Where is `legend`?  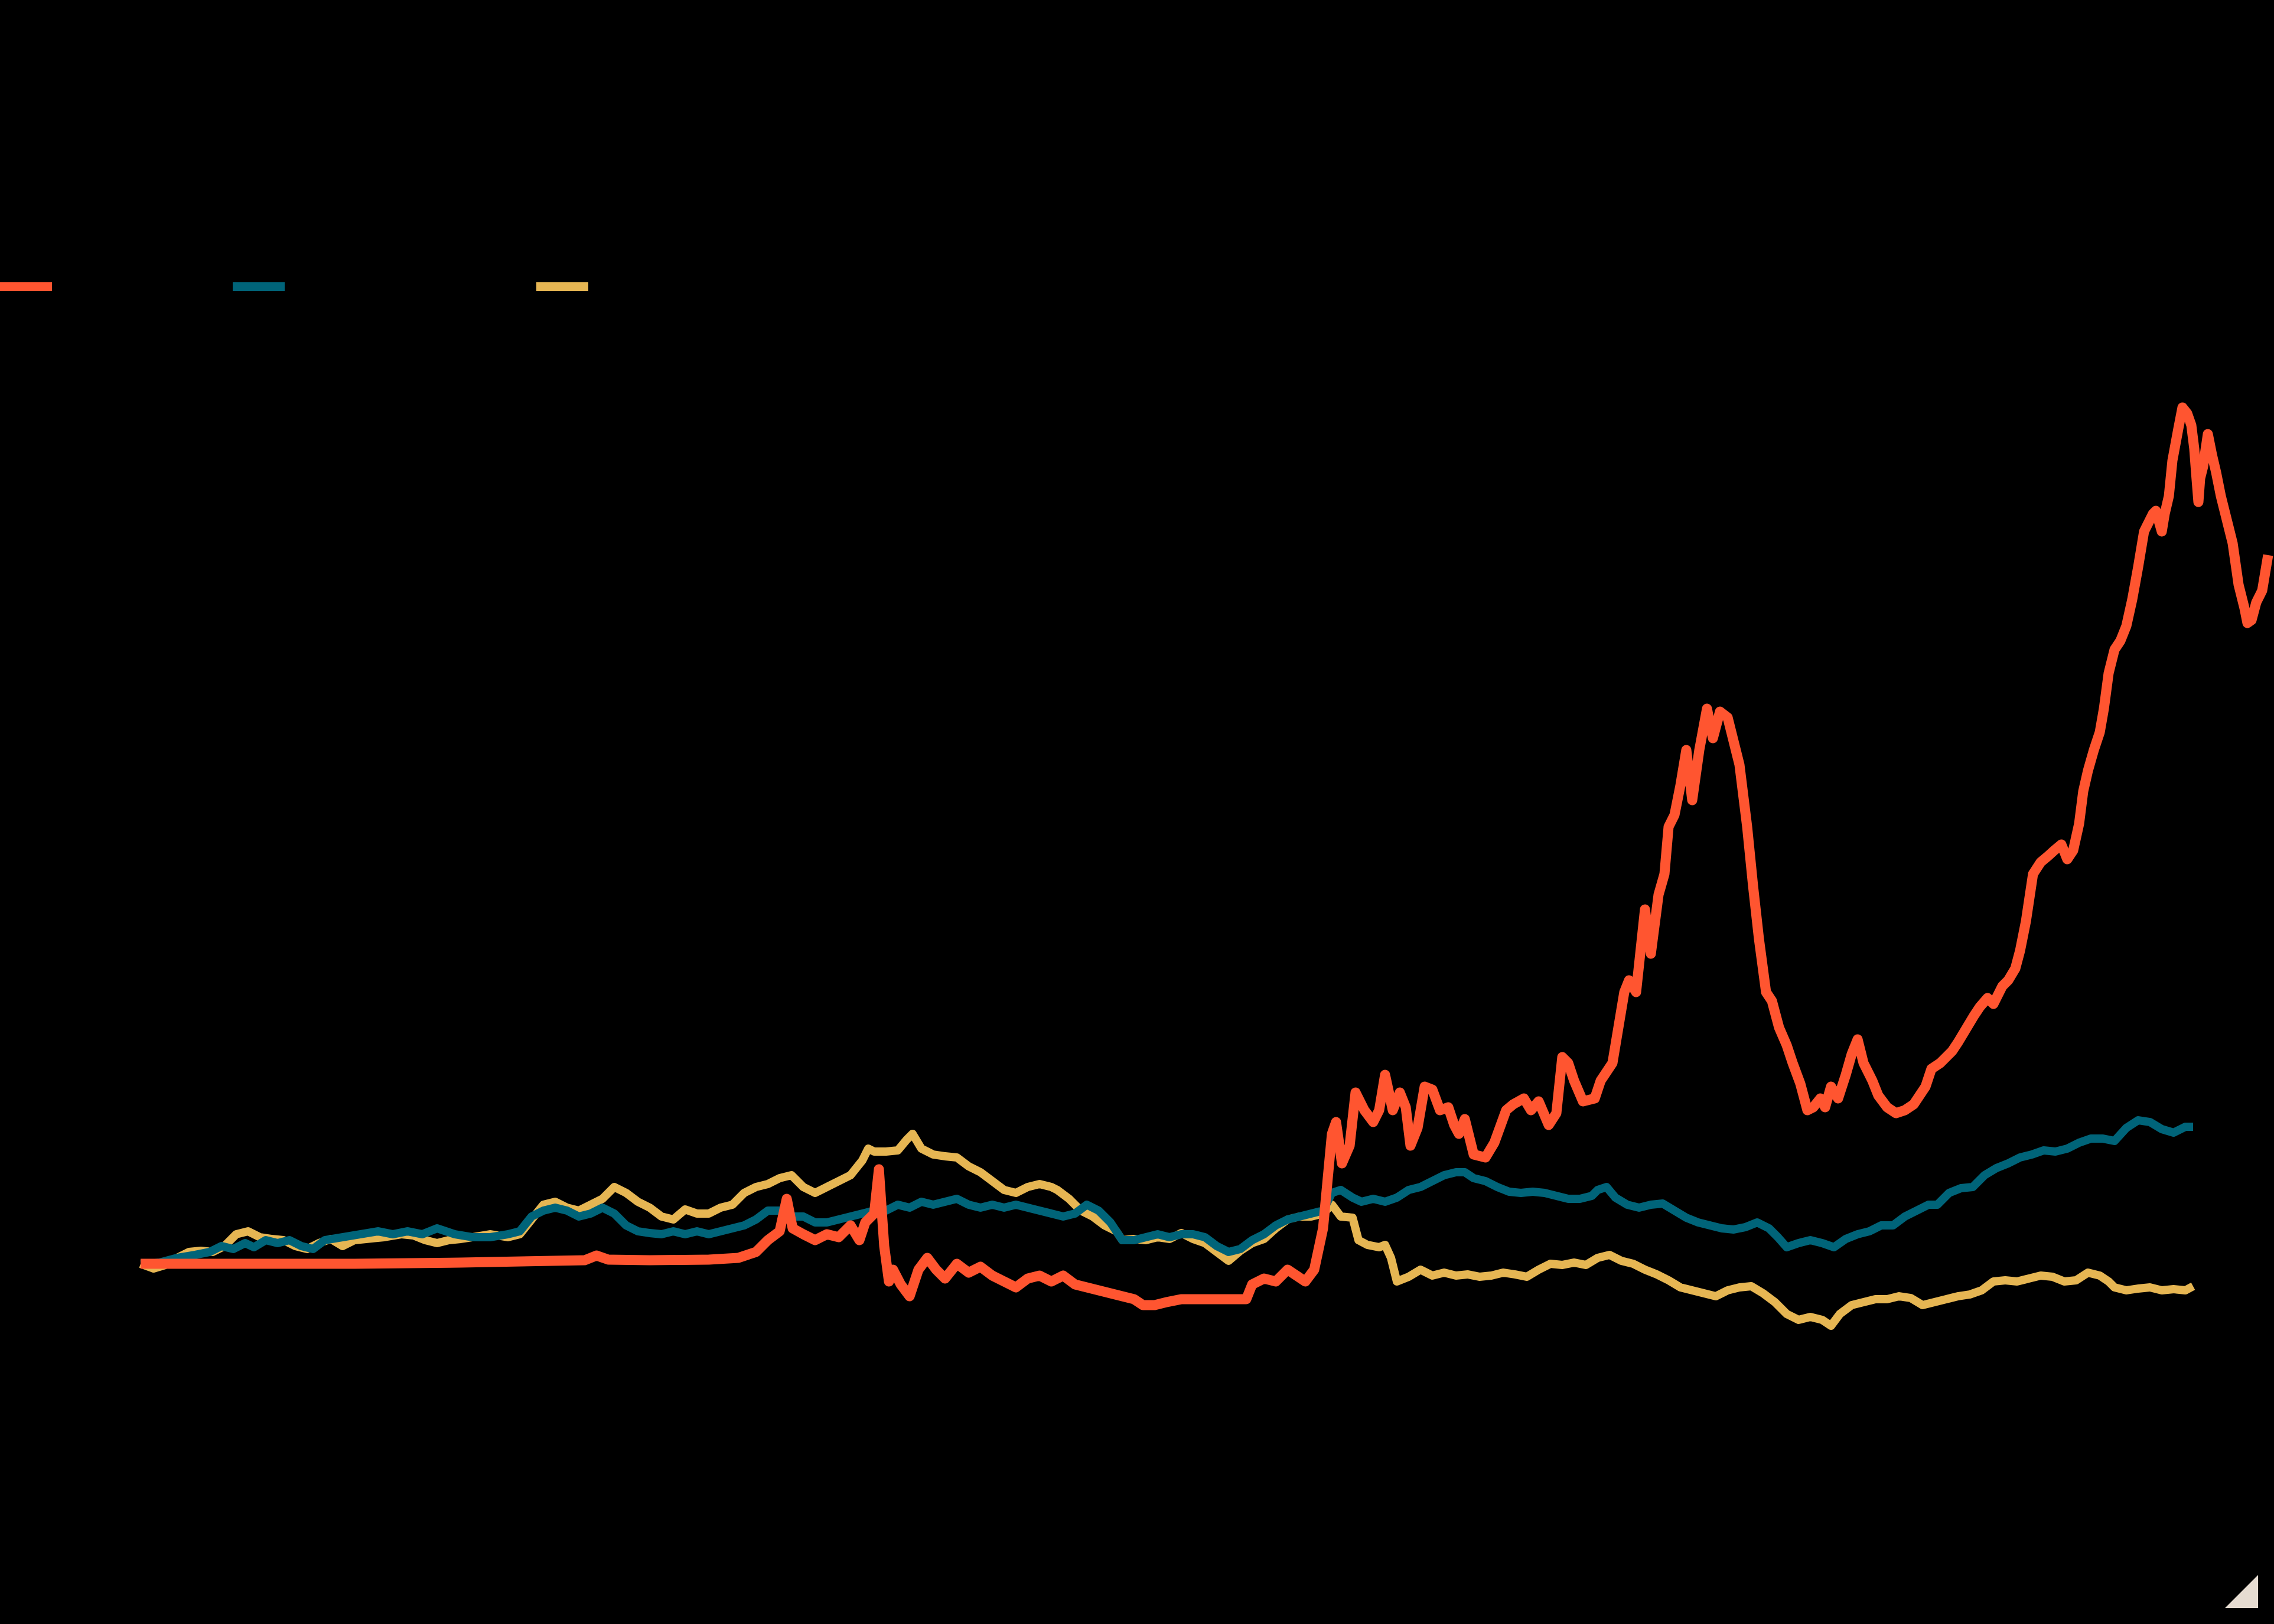 legend is located at coordinates (354, 295).